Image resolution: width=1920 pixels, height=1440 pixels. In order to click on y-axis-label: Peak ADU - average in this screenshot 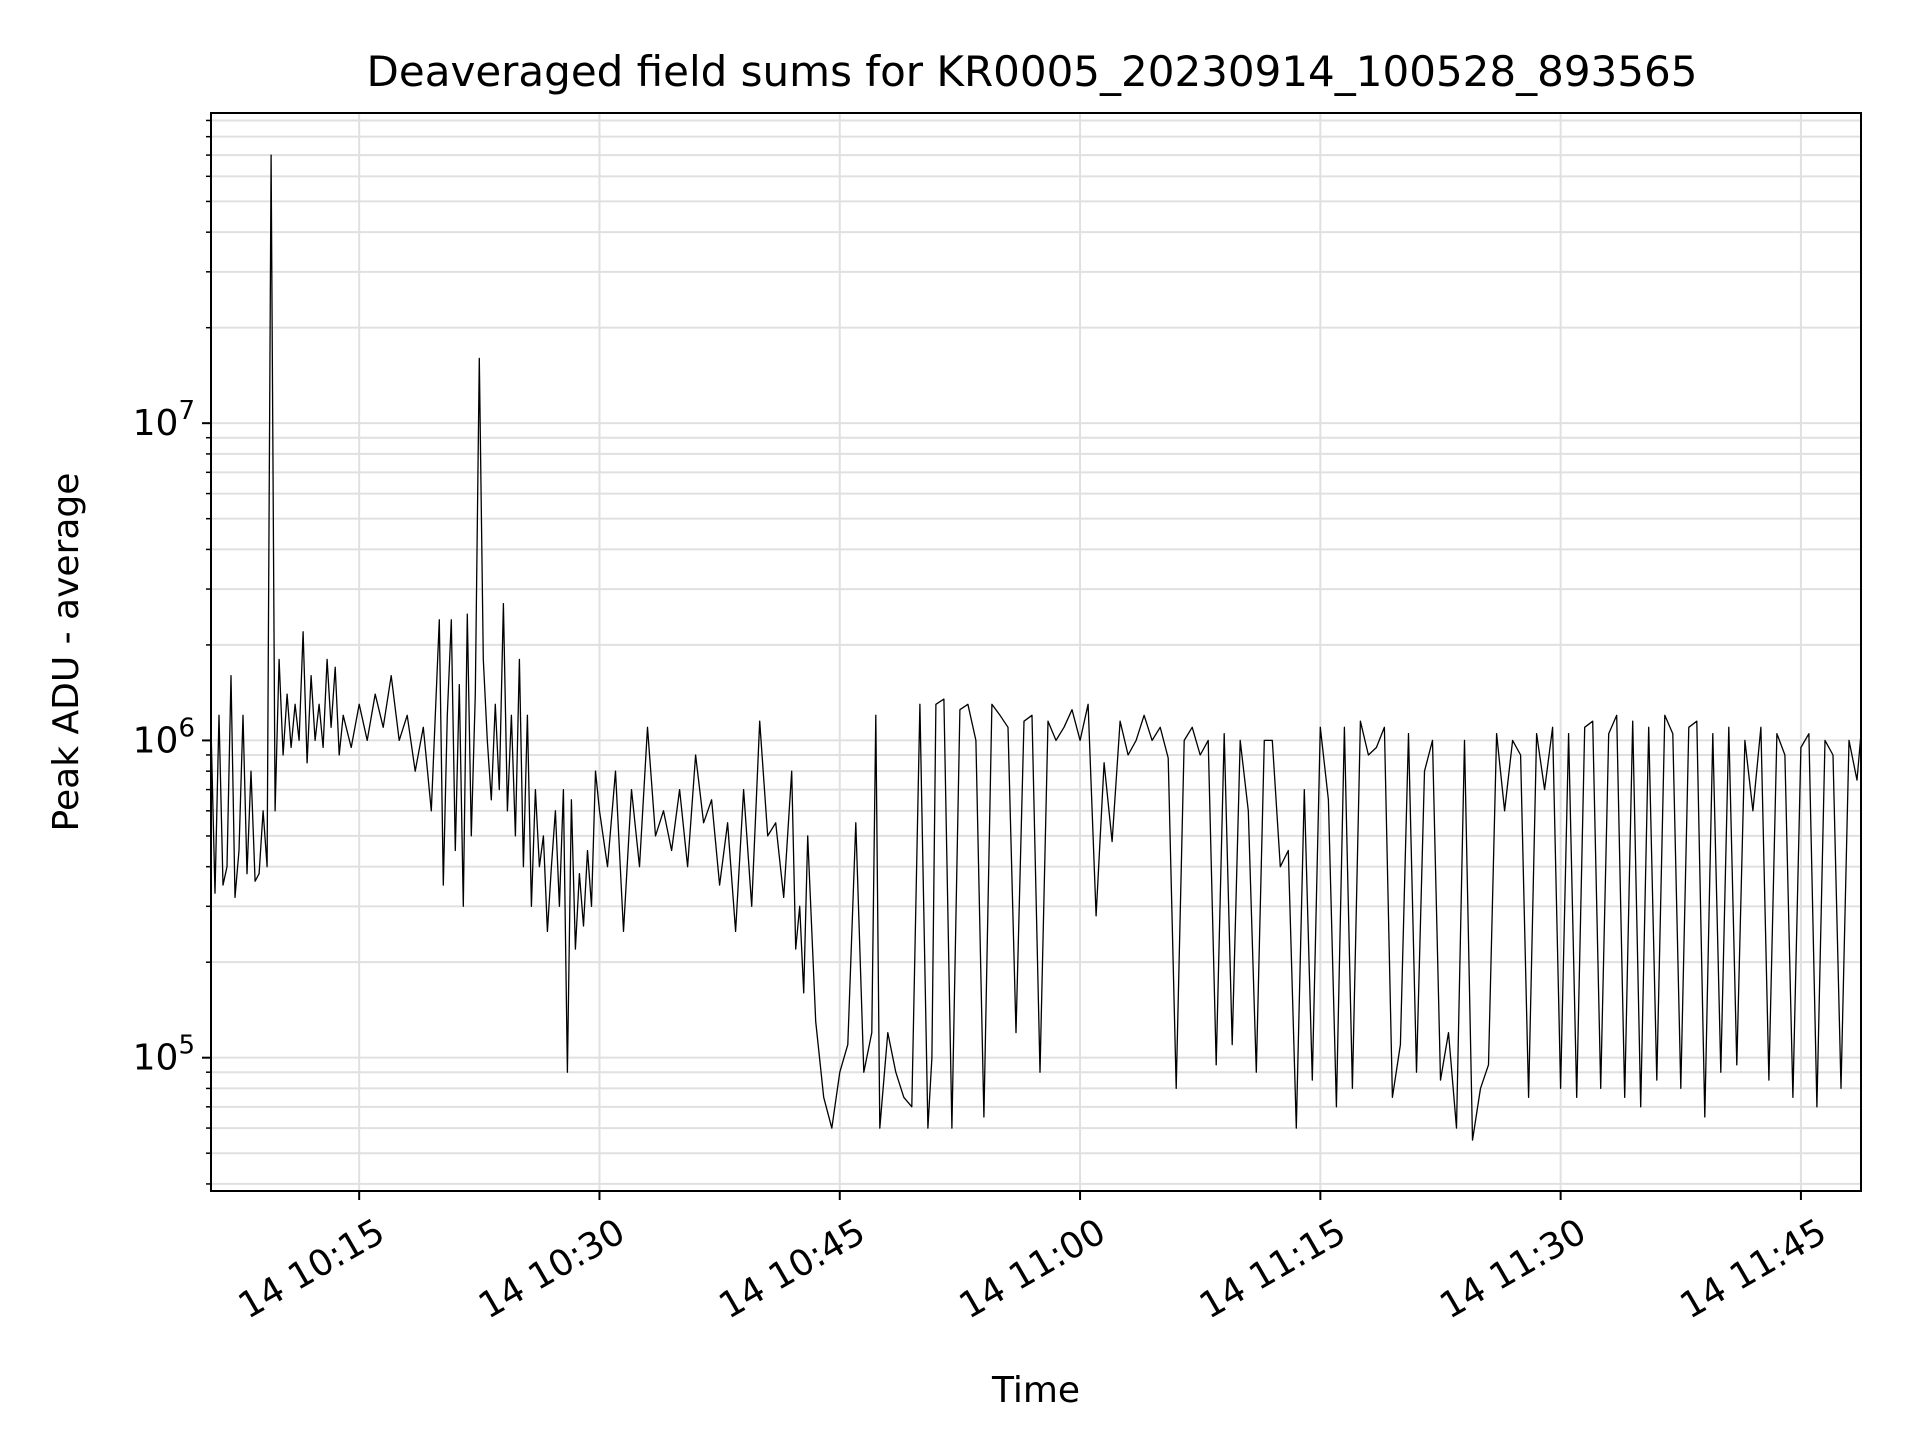, I will do `click(66, 652)`.